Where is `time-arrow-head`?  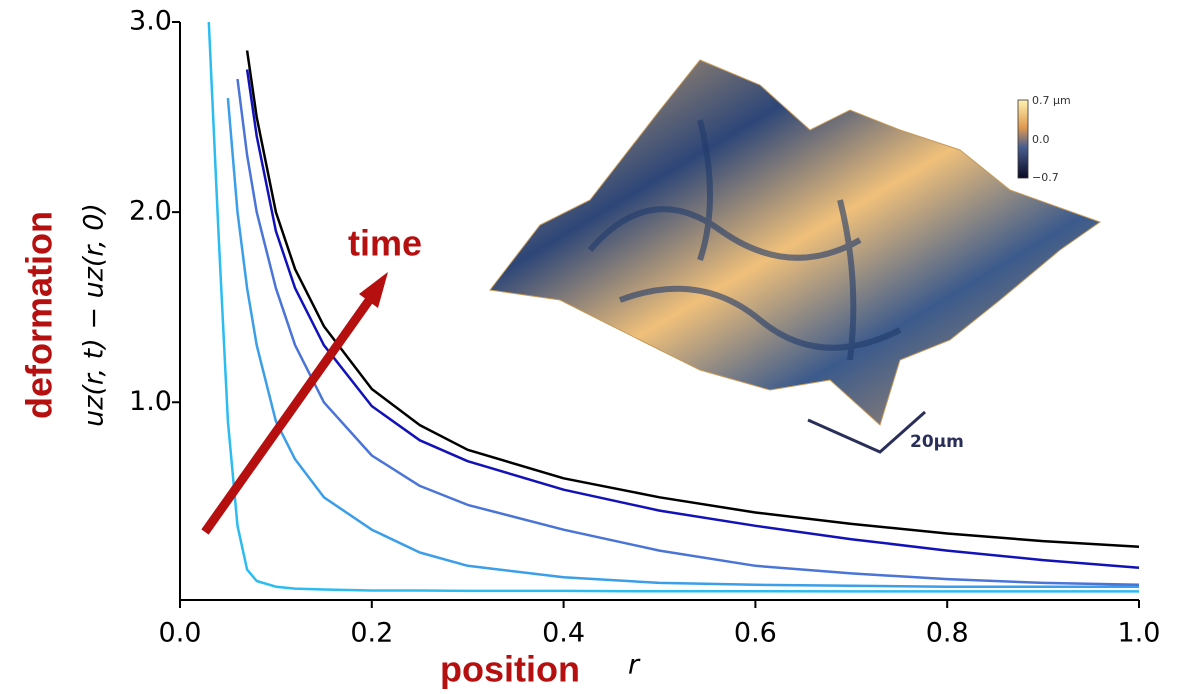
time-arrow-head is located at coordinates (373, 290).